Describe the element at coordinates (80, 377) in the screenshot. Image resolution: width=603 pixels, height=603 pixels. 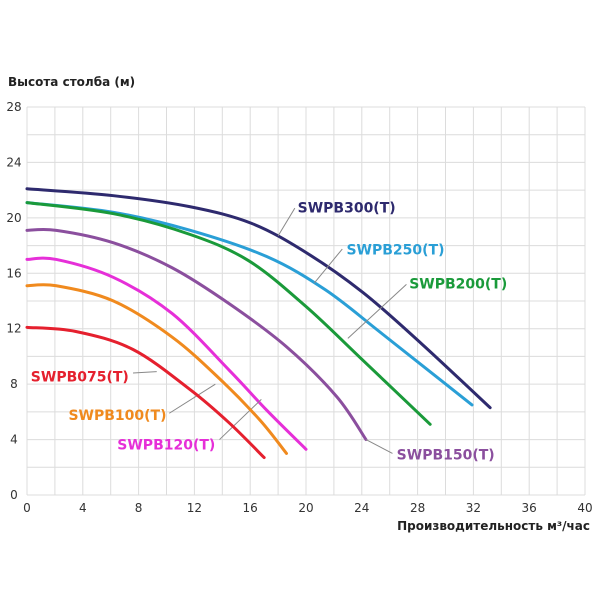
I see `series-label-swpb075t: SWPB075(T)` at that location.